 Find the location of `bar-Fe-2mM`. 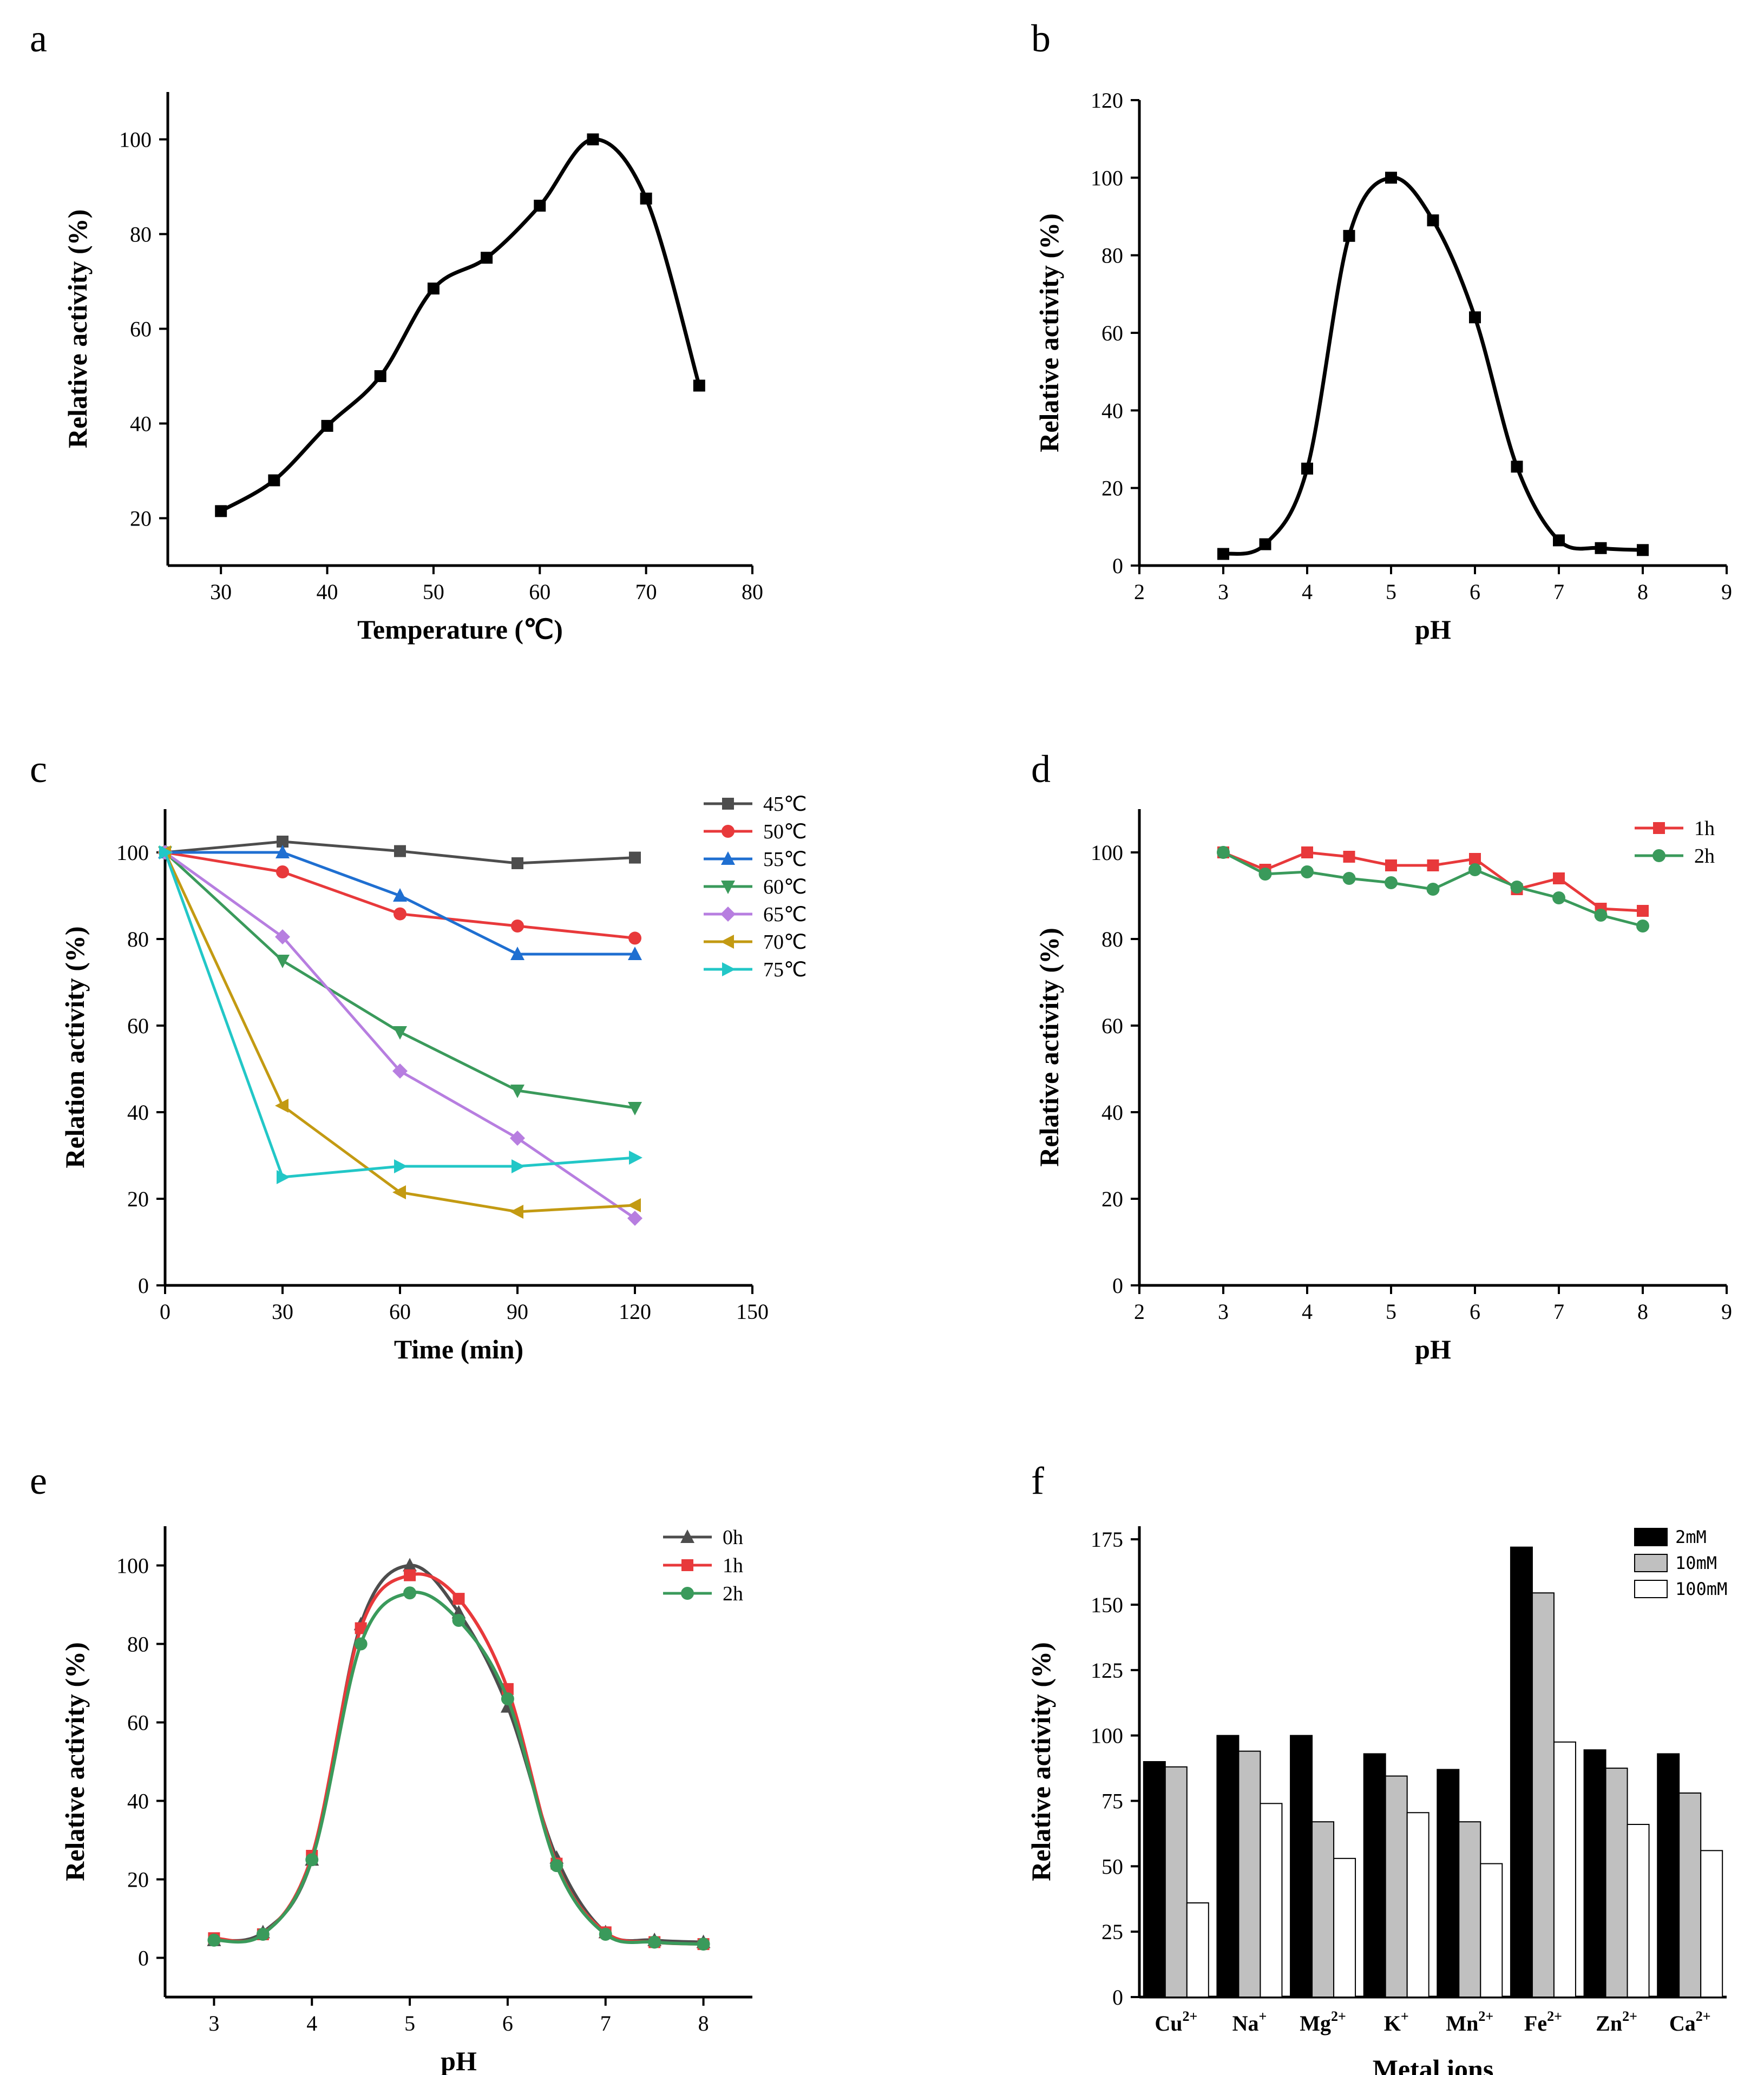

bar-Fe-2mM is located at coordinates (1522, 1772).